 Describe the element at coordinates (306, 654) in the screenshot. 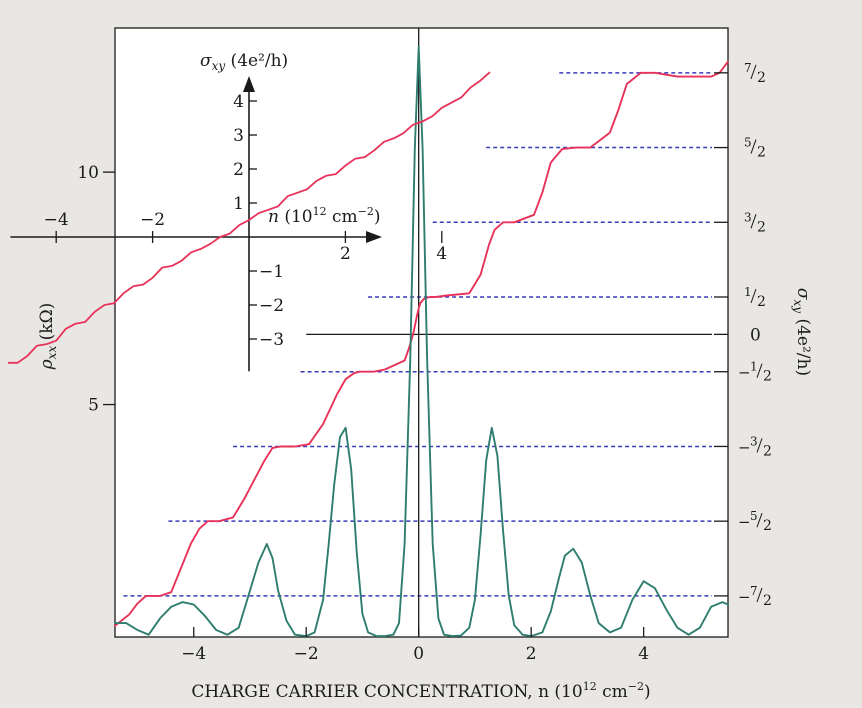

I see `x-tick-label: −2` at that location.